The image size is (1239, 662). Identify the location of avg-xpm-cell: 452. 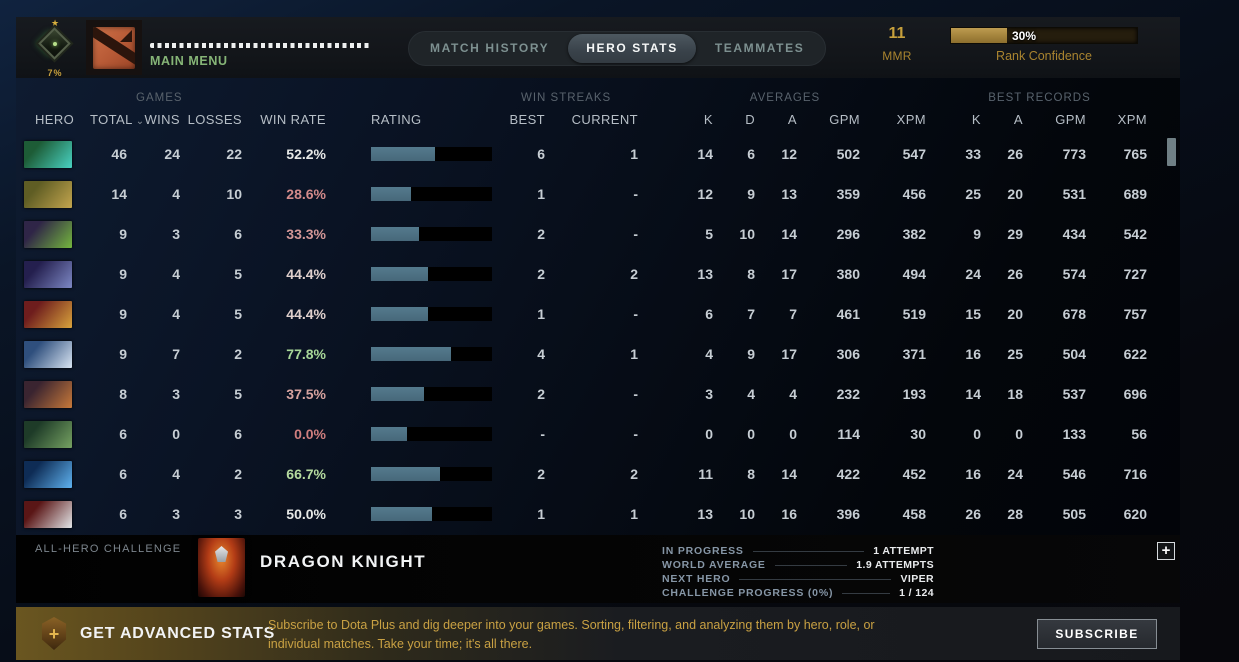
(914, 474).